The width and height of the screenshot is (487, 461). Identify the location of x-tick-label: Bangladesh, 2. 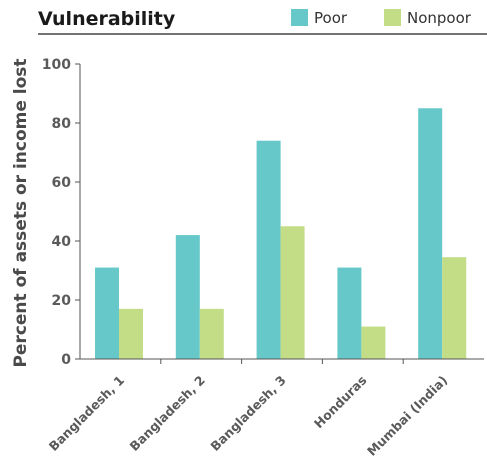
(167, 413).